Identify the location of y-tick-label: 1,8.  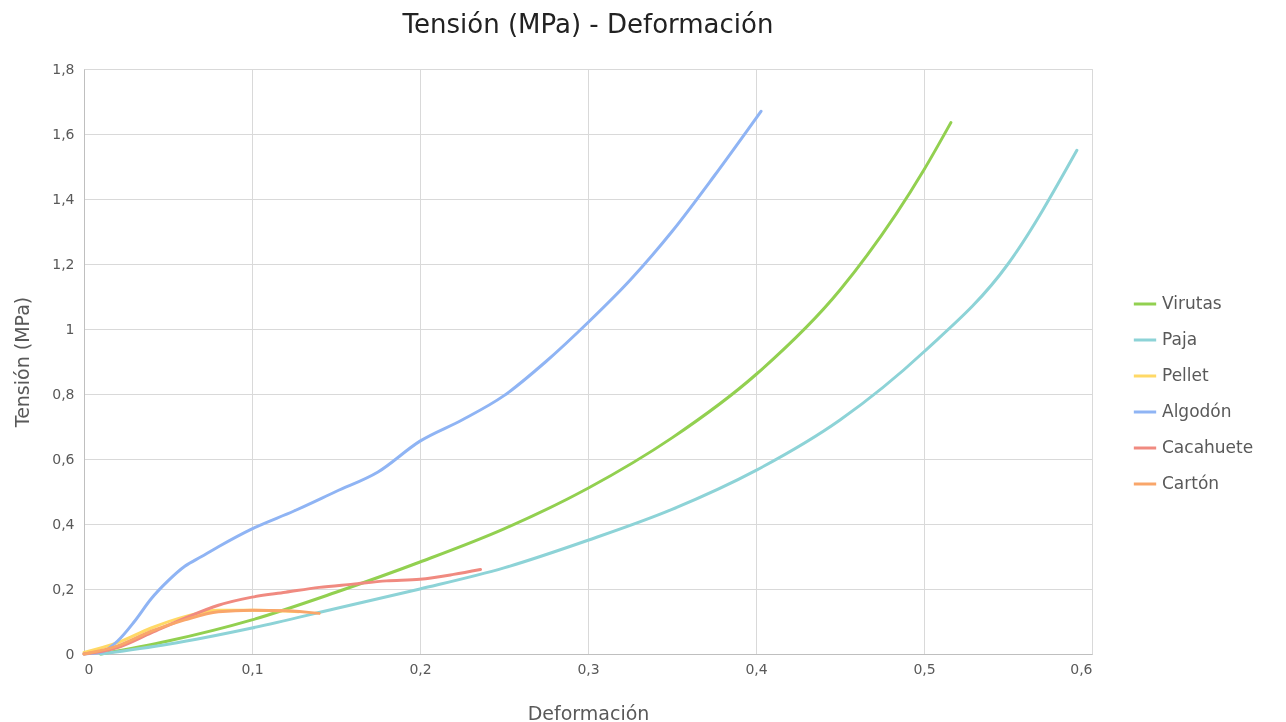
(63, 68).